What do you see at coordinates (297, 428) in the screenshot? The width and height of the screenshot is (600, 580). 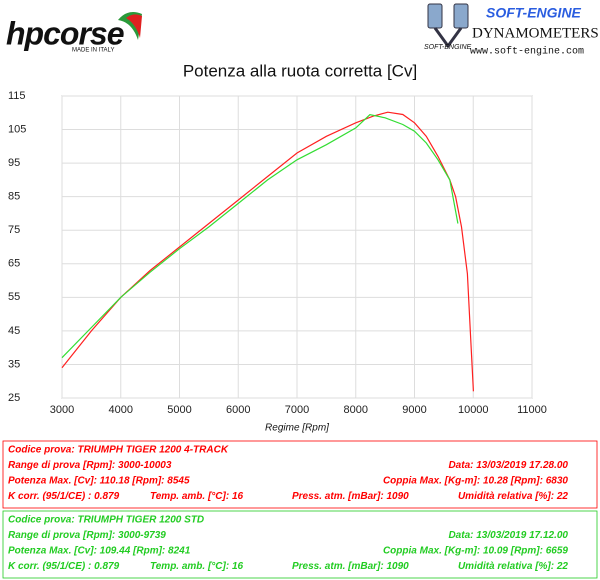 I see `x-axis-label: Regime [Rpm]` at bounding box center [297, 428].